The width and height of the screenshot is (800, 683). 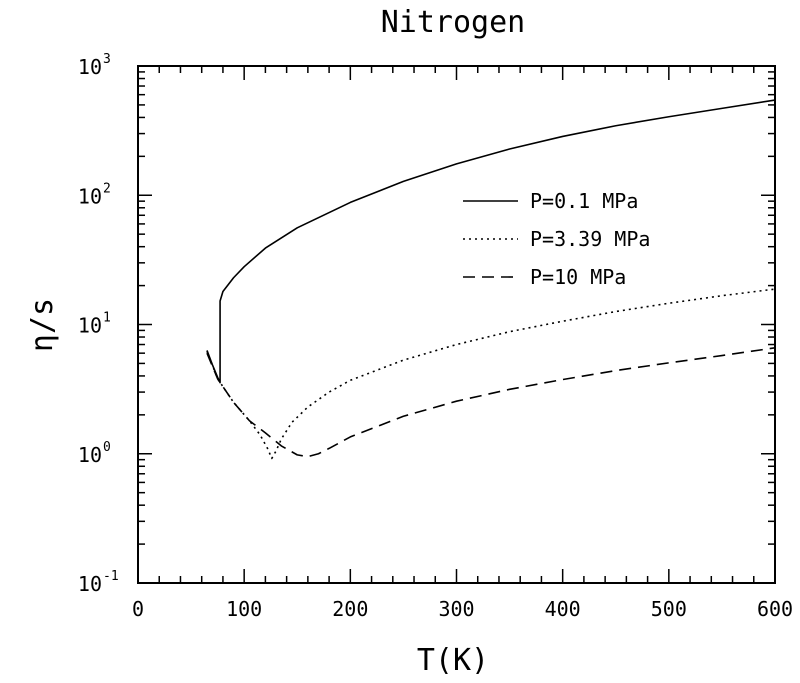 What do you see at coordinates (107, 318) in the screenshot?
I see `y-tick-exponent: 1` at bounding box center [107, 318].